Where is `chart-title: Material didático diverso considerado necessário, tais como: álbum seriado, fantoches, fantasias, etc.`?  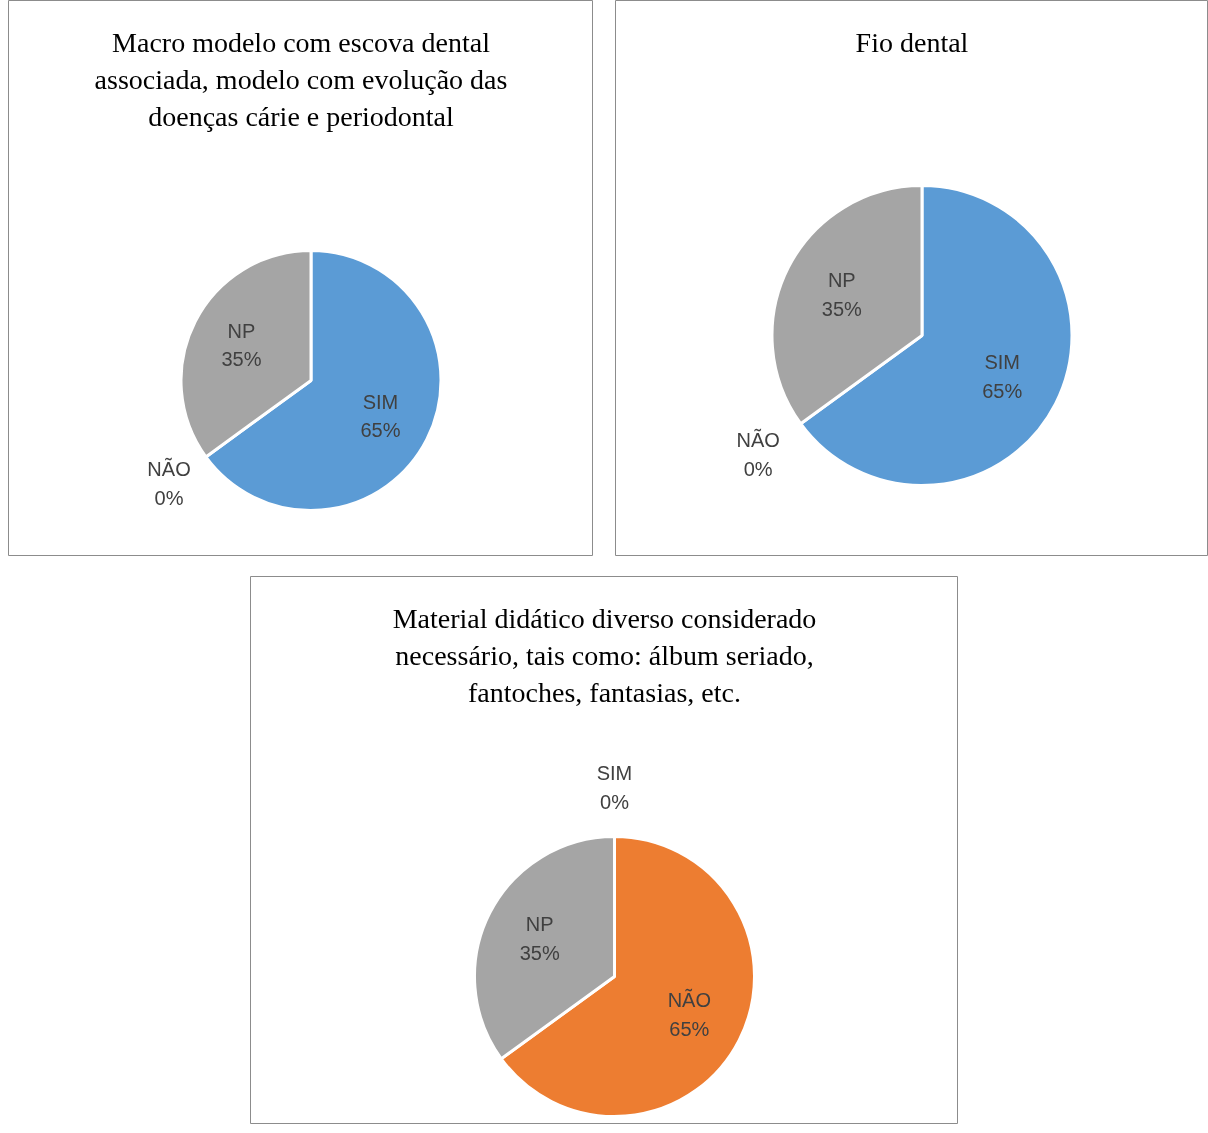 chart-title: Material didático diverso considerado necessário, tais como: álbum seriado, fantoches, fantasias, etc. is located at coordinates (604, 655).